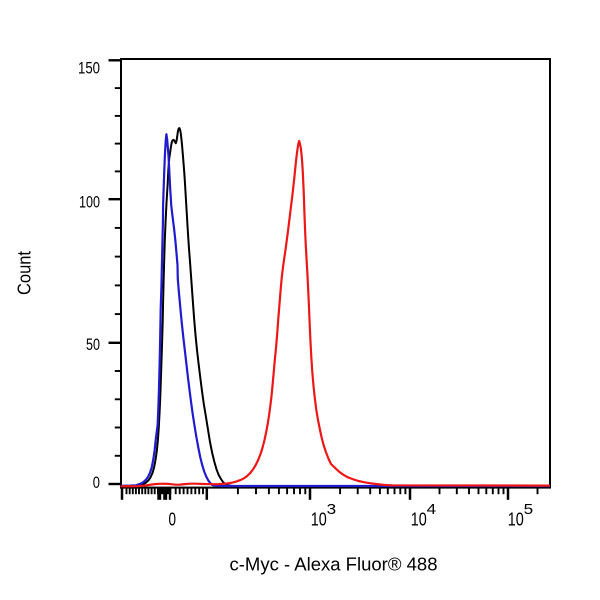  What do you see at coordinates (93, 344) in the screenshot?
I see `svg-text: 50` at bounding box center [93, 344].